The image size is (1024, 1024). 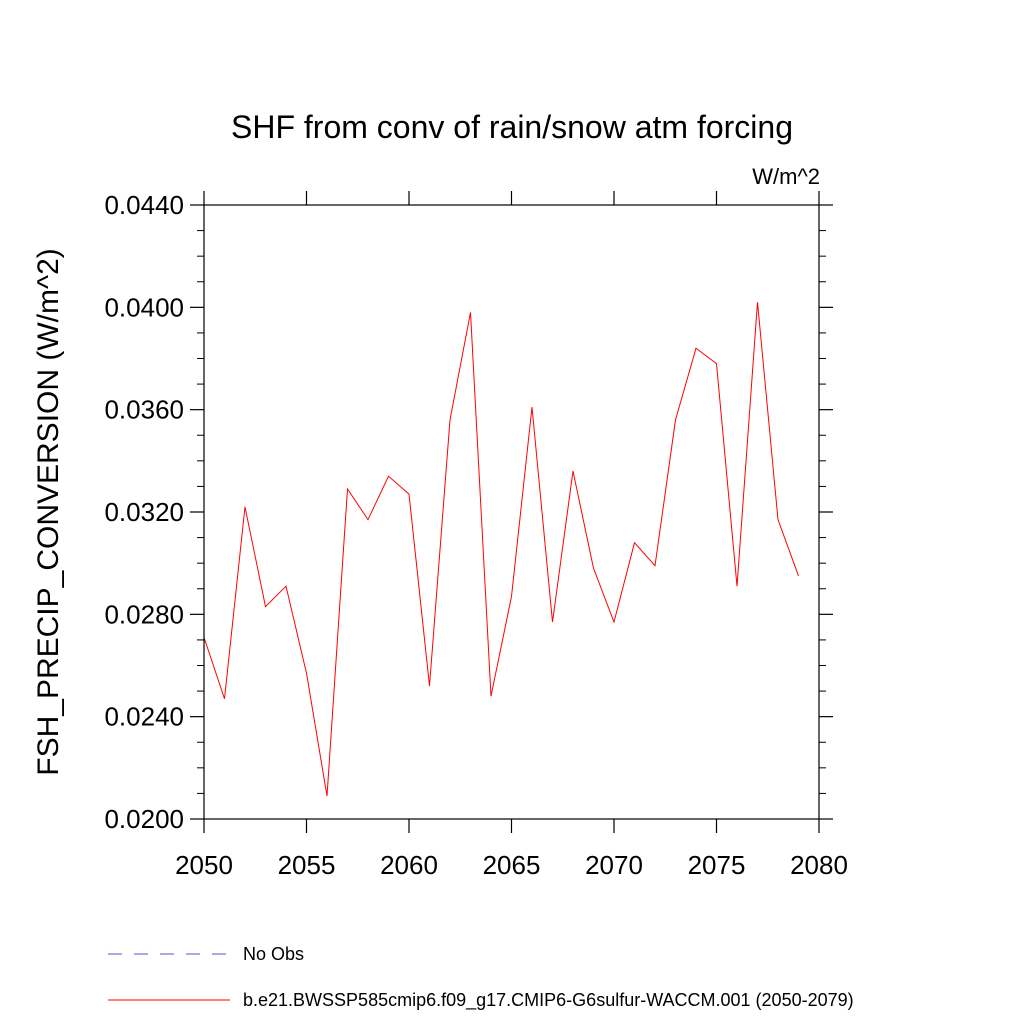 What do you see at coordinates (717, 865) in the screenshot?
I see `x-tick-label: 2075` at bounding box center [717, 865].